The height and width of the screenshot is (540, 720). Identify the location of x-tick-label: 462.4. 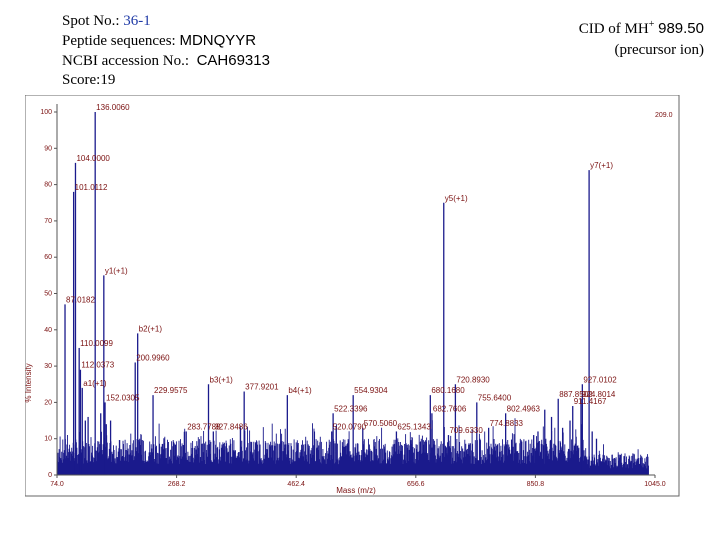
(296, 484).